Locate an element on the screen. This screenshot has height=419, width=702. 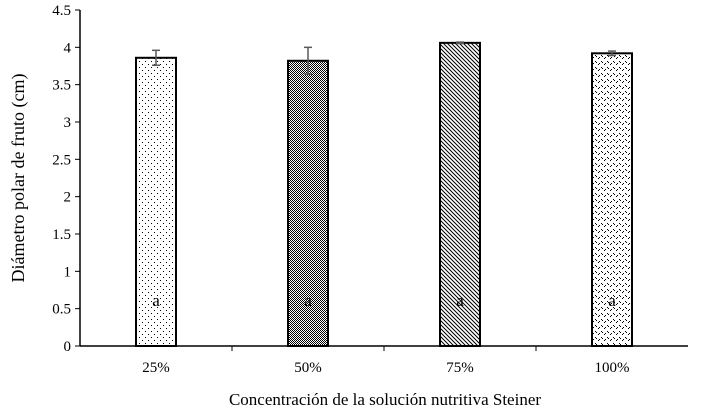
x-tick-label: 50% is located at coordinates (308, 368).